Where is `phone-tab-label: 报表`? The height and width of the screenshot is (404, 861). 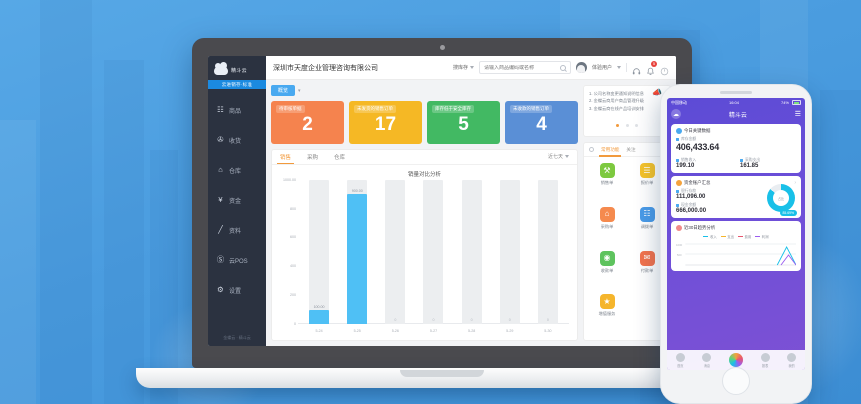
phone-tab-label: 报表 is located at coordinates (765, 365).